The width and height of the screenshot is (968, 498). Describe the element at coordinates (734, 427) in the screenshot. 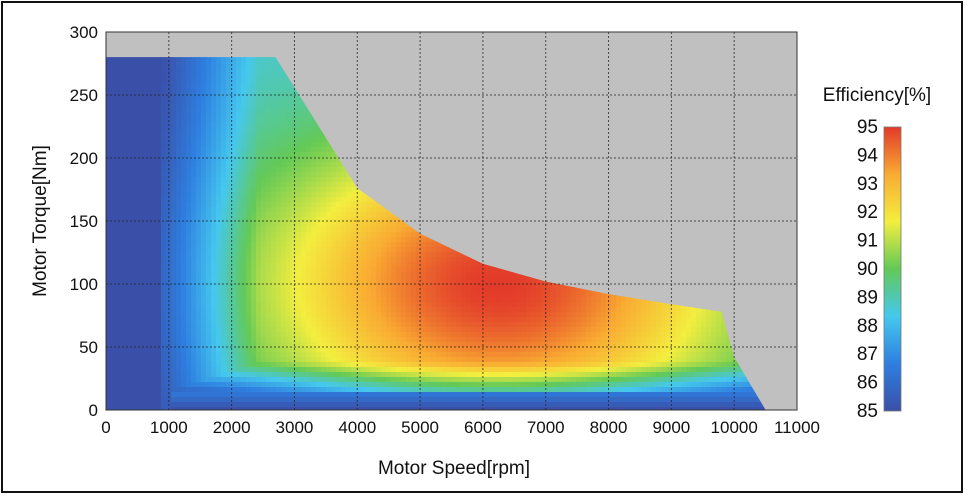

I see `x-tick-label: 10000` at that location.